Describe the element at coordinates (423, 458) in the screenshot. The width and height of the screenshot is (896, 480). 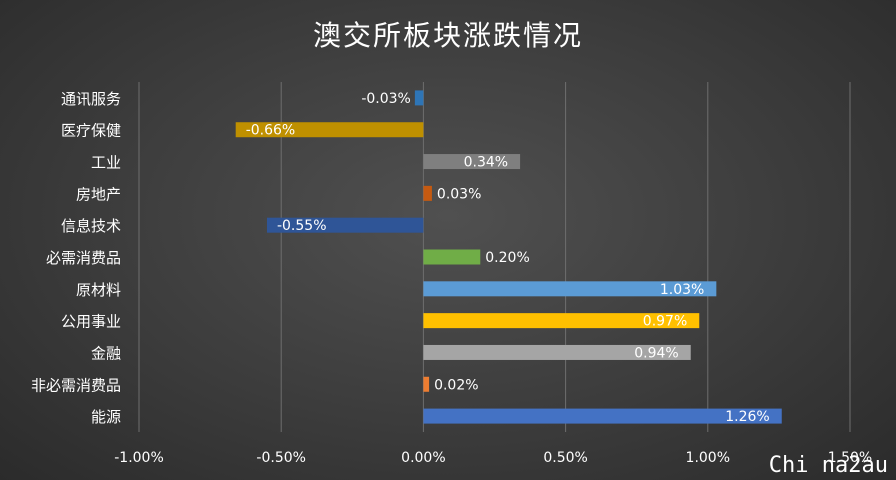
I see `x-tick-label: 0.00%` at that location.